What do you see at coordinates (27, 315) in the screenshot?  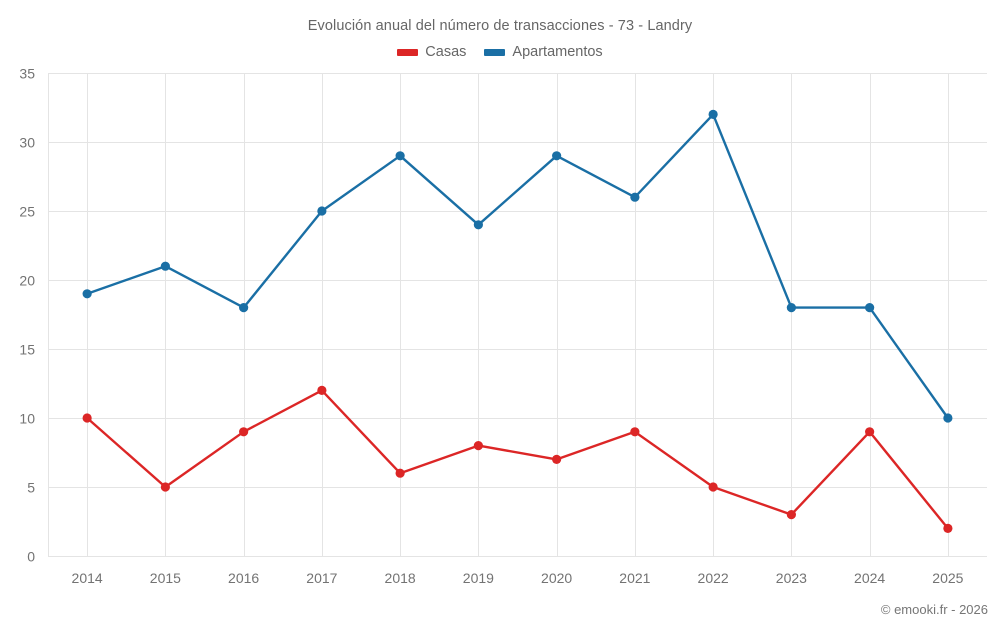 I see `y-axis-tick-labels: 0 5 10 15 20 25 30 35` at bounding box center [27, 315].